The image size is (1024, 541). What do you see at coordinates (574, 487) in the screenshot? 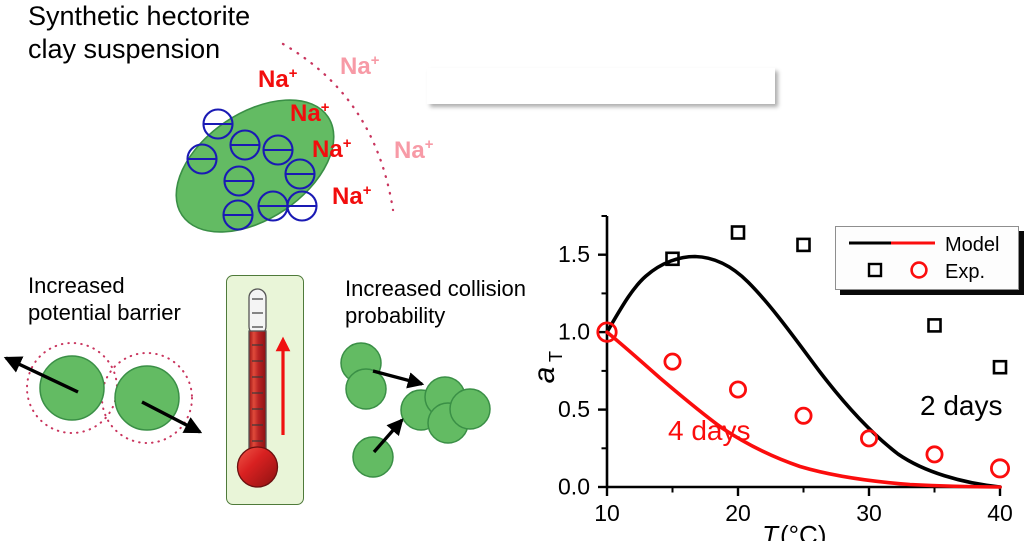
I see `y-tick-label-0: 0.0` at bounding box center [574, 487].